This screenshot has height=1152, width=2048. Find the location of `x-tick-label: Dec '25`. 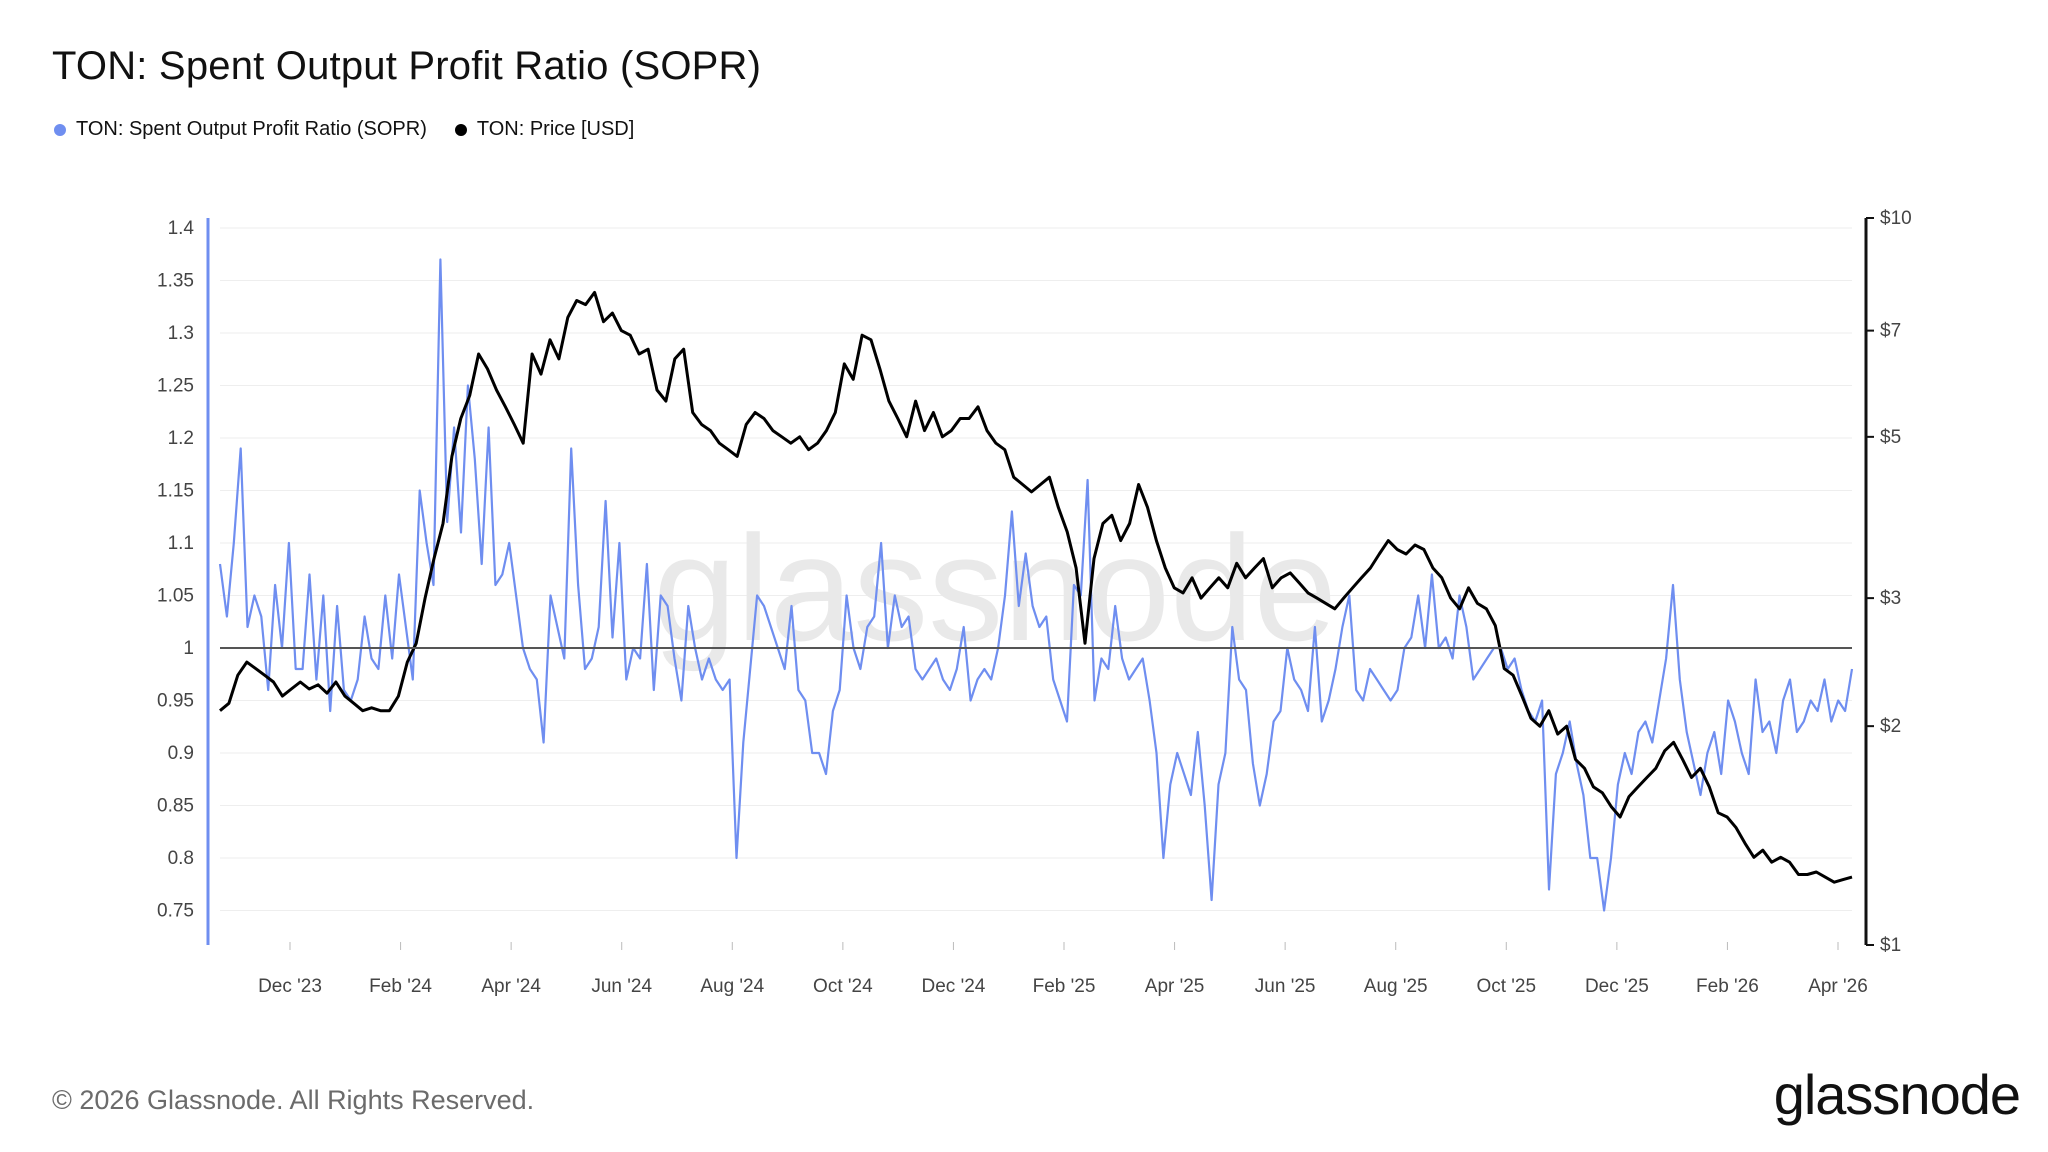

x-tick-label: Dec '25 is located at coordinates (1617, 986).